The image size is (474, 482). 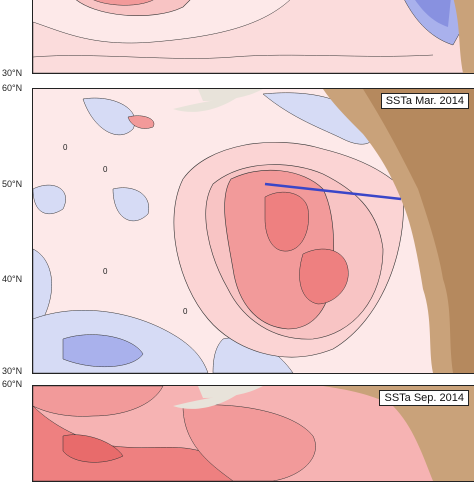 I want to click on lat-label-60n-mid: 60°N, so click(x=12, y=88).